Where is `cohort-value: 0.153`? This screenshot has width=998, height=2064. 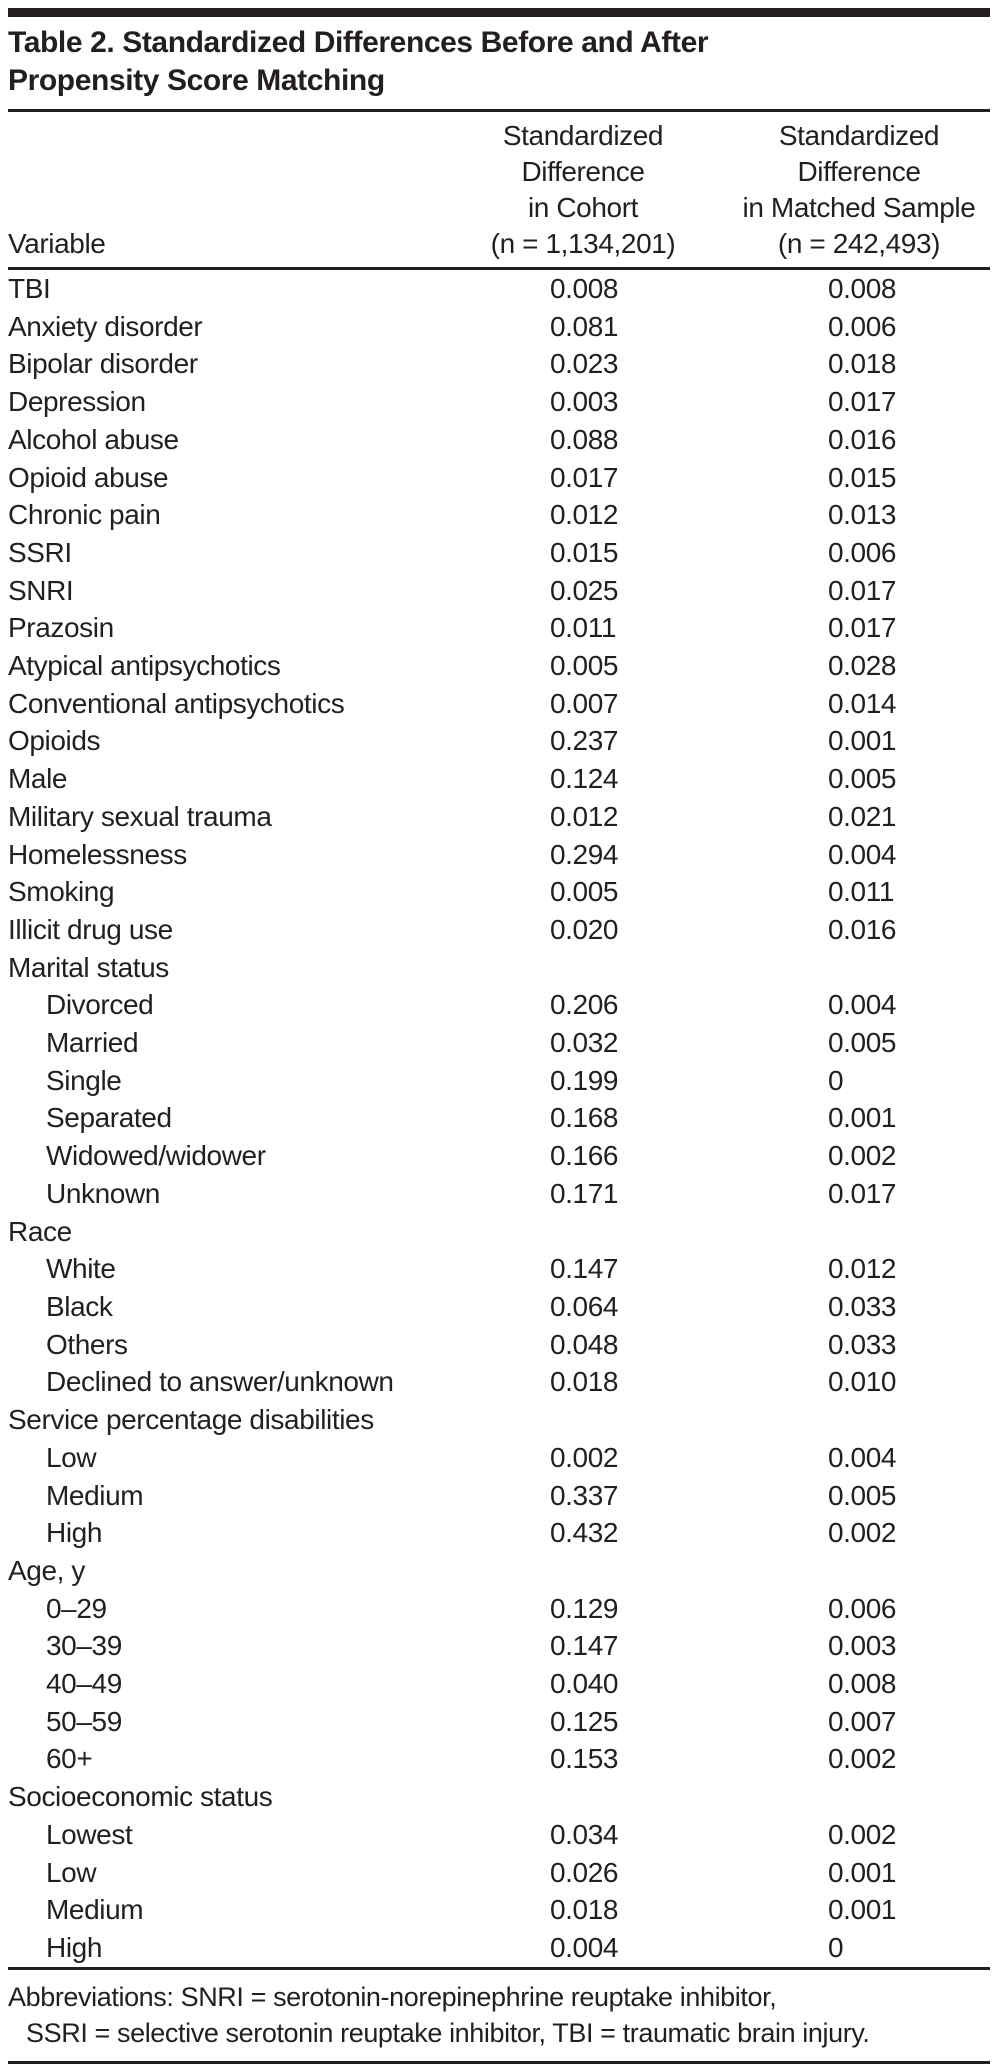 cohort-value: 0.153 is located at coordinates (584, 1759).